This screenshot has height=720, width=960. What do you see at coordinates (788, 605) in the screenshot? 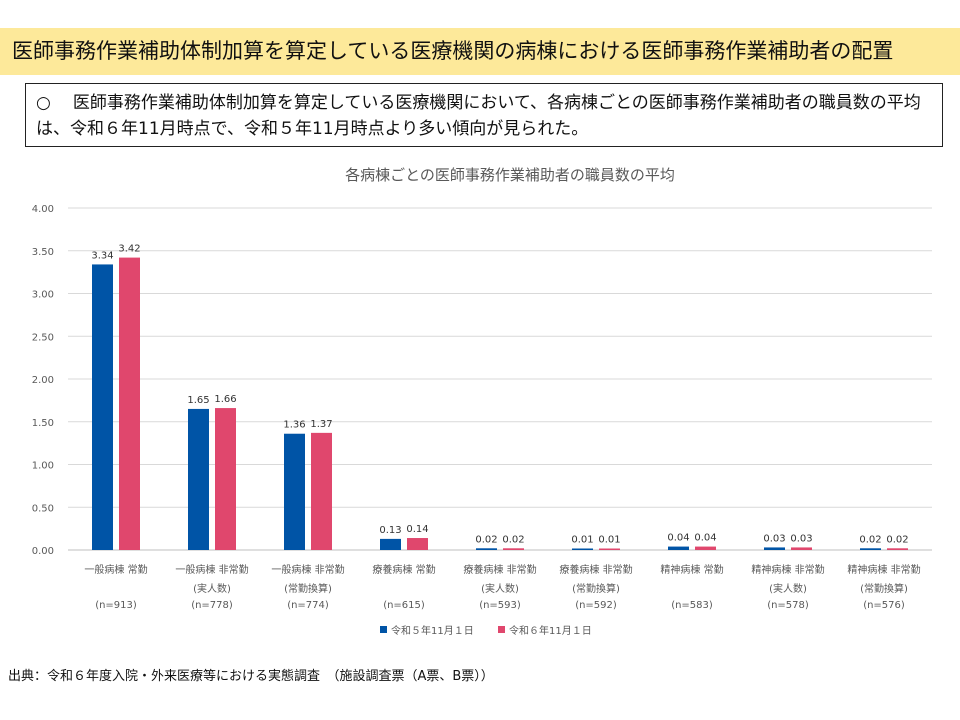
I see `category-n-label: (n=578)` at bounding box center [788, 605].